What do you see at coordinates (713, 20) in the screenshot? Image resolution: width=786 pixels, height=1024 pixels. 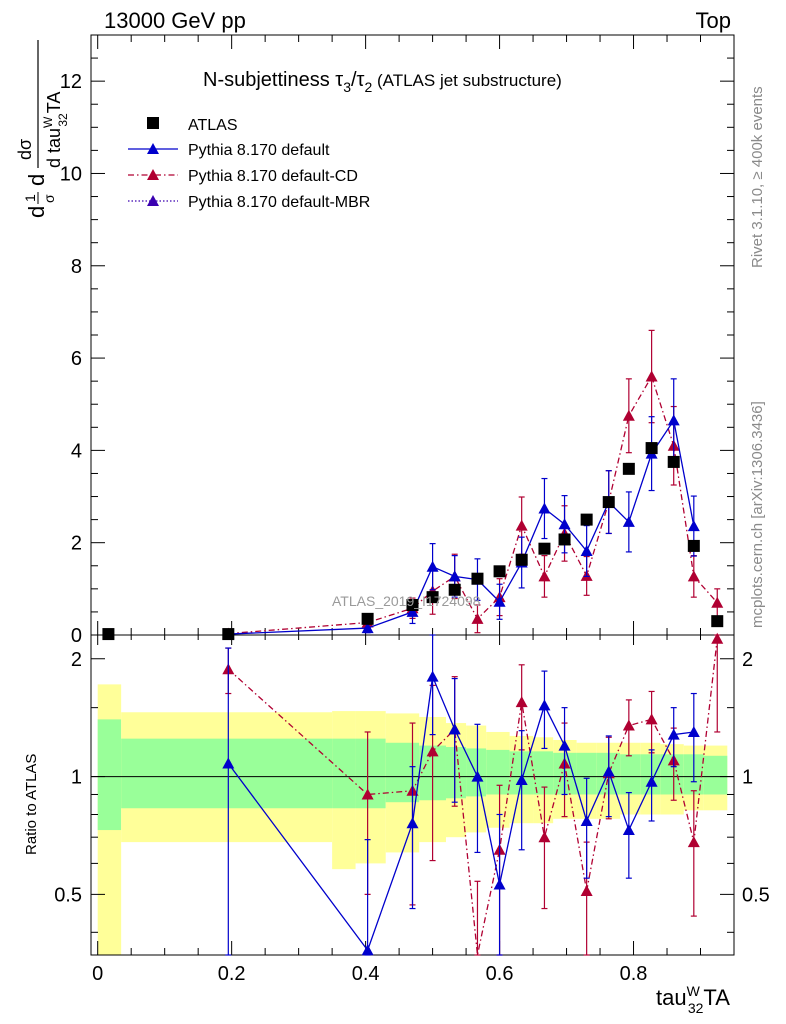 I see `header-process: Top` at bounding box center [713, 20].